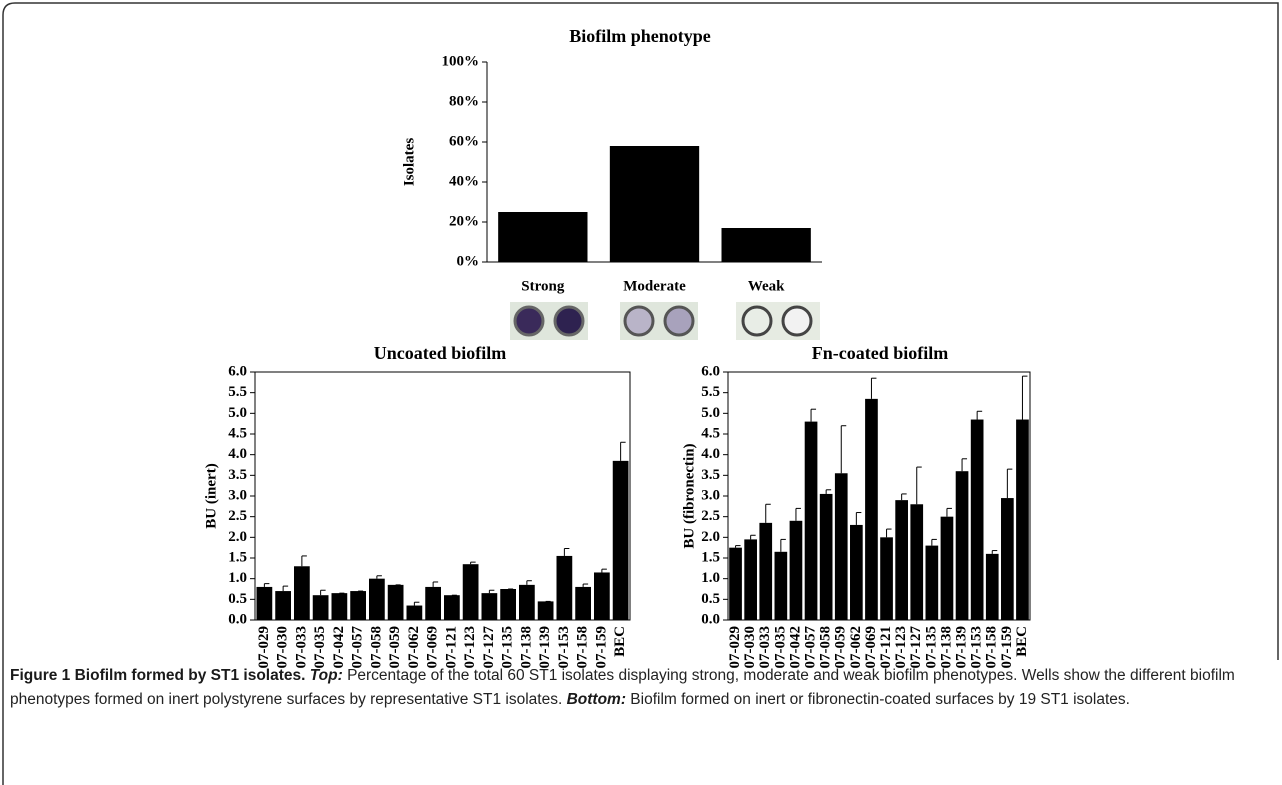  Describe the element at coordinates (665, 321) in the screenshot. I see `wells` at that location.